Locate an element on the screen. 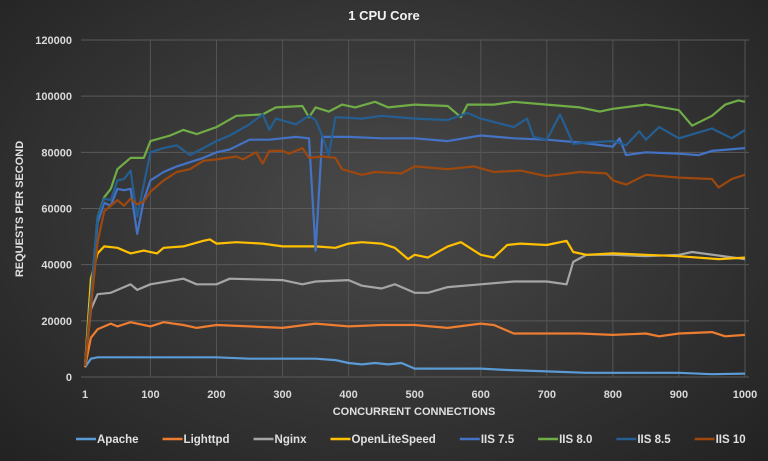 The image size is (768, 461). legend-label: OpenLiteSpeed is located at coordinates (393, 440).